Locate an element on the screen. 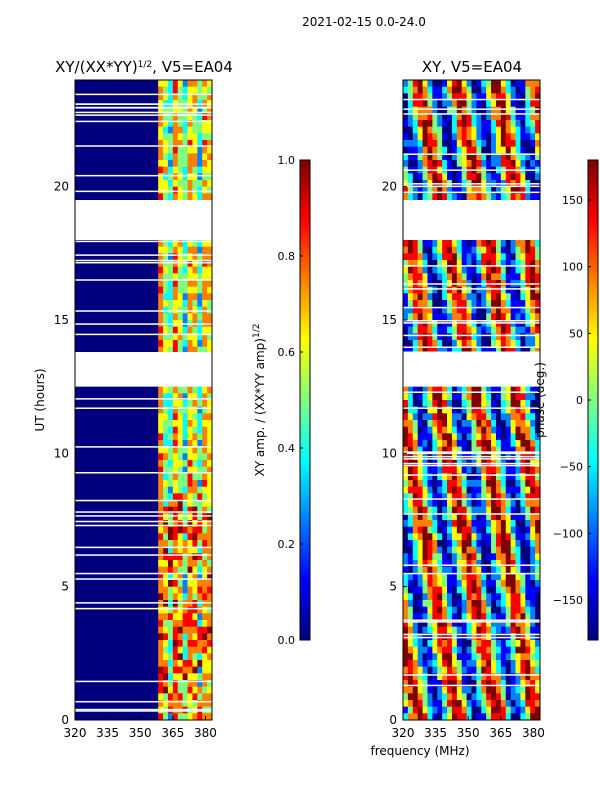 Image resolution: width=600 pixels, height=800 pixels. colorbar-tick-label: 0.2 is located at coordinates (287, 544).